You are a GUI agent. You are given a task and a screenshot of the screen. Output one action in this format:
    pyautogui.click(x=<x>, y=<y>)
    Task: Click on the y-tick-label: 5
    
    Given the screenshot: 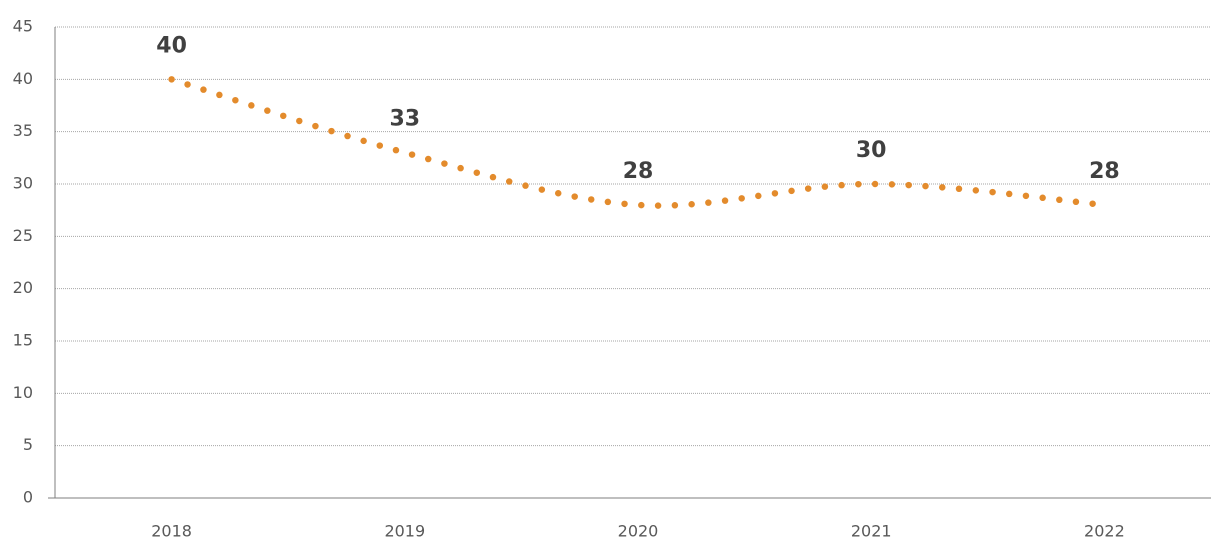 What is the action you would take?
    pyautogui.click(x=28, y=444)
    